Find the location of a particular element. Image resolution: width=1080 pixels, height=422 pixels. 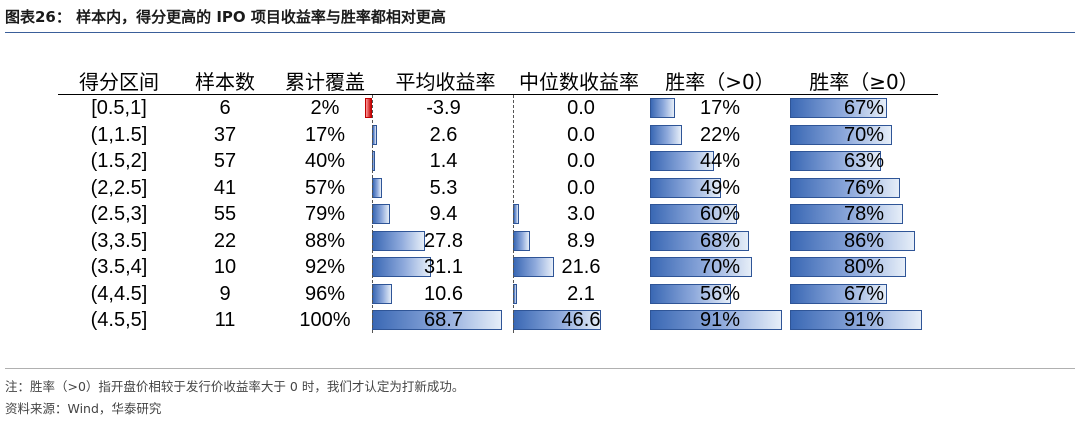

score-range-cell: (3,3.5] is located at coordinates (119, 240).